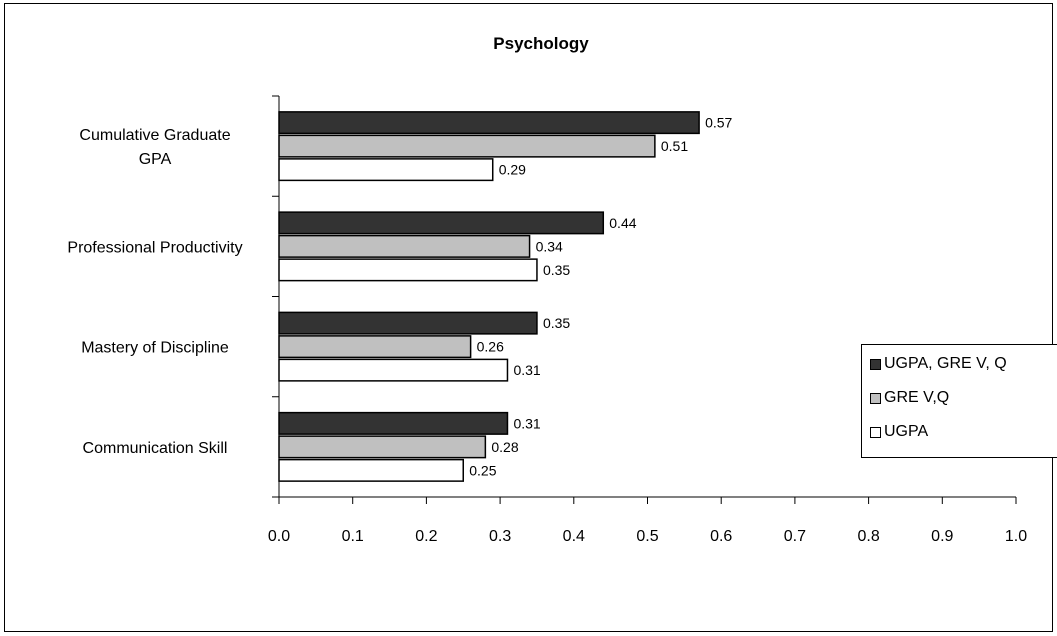 The width and height of the screenshot is (1057, 636). I want to click on x-tick-label: 0.4, so click(574, 536).